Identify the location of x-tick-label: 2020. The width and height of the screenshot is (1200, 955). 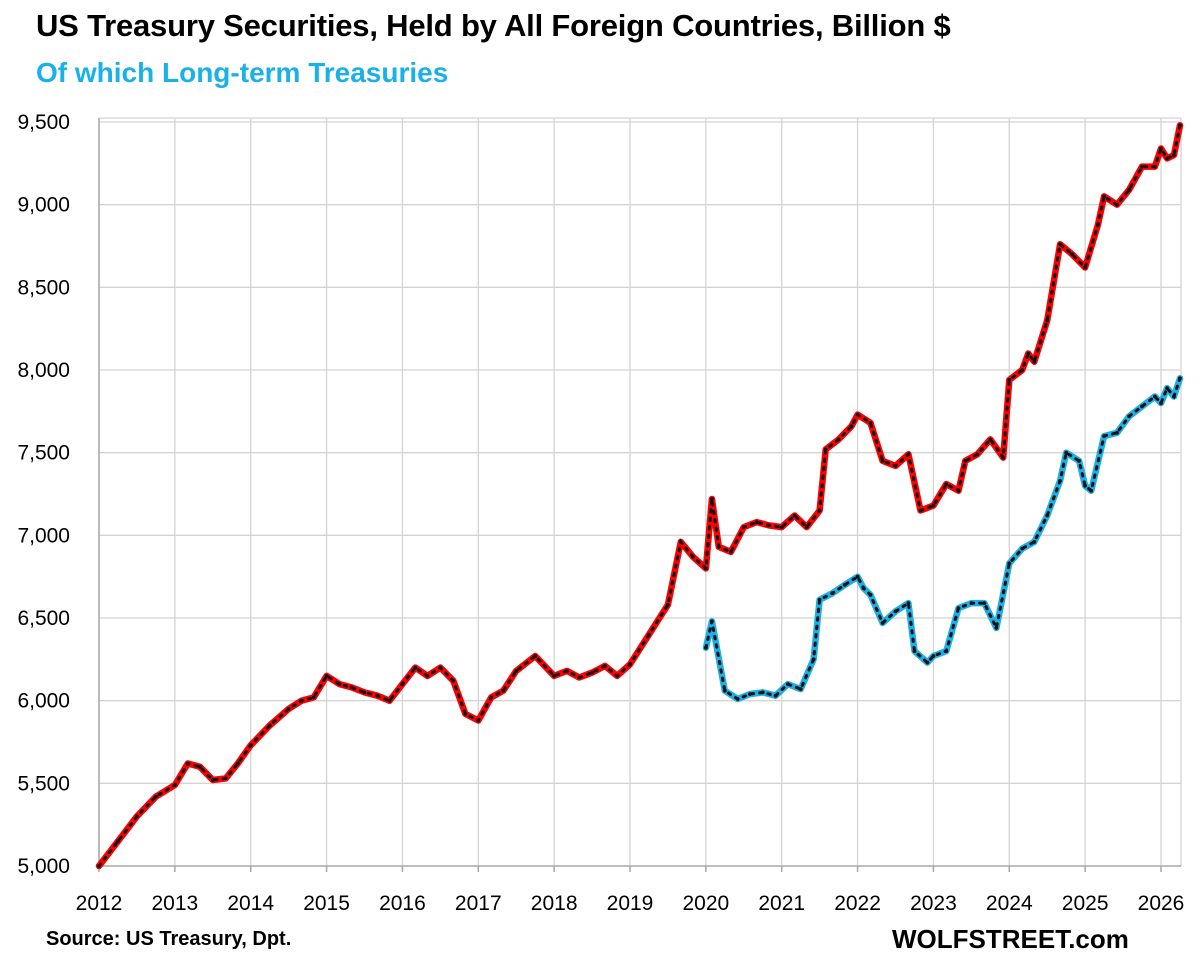
(705, 903).